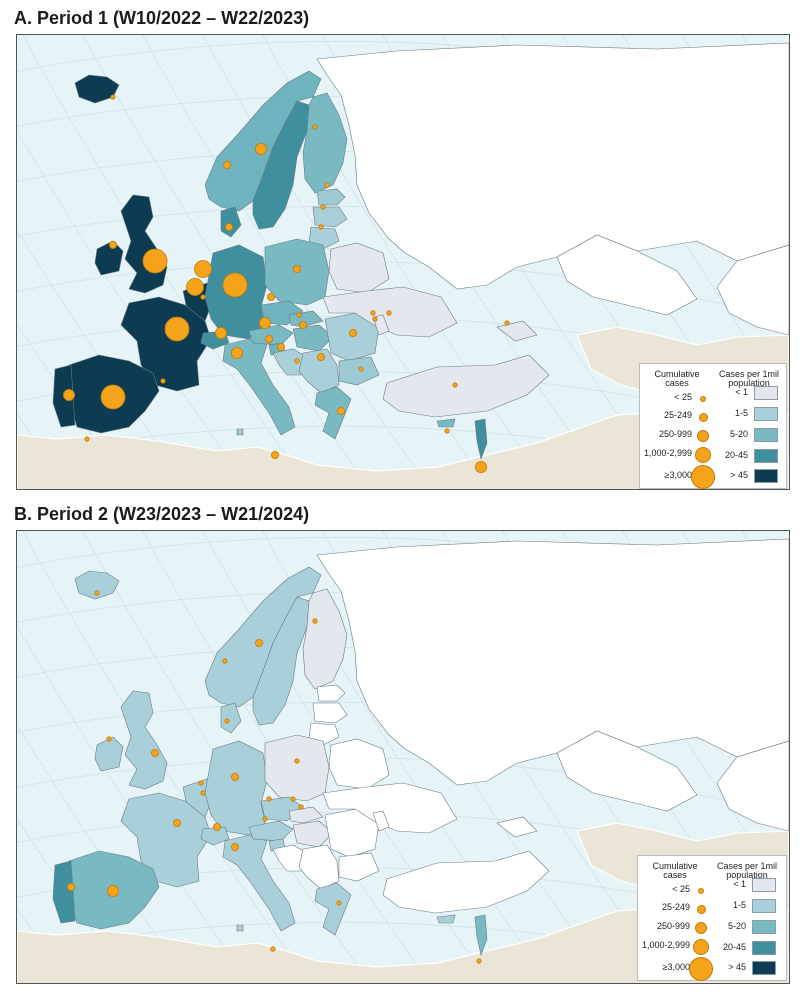  I want to click on country-germany, so click(236, 788).